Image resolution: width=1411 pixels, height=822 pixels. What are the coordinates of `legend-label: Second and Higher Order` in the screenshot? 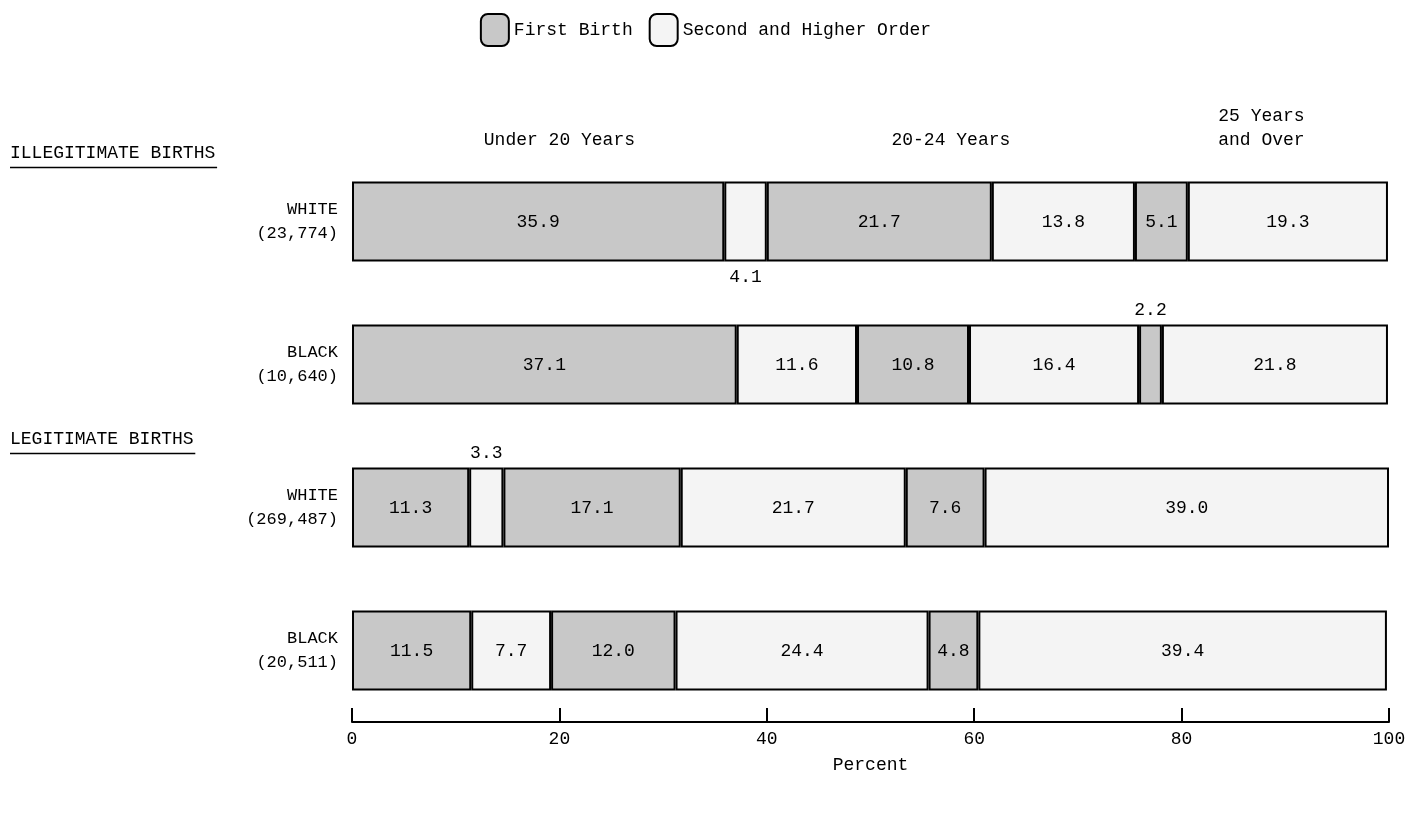 It's located at (807, 30).